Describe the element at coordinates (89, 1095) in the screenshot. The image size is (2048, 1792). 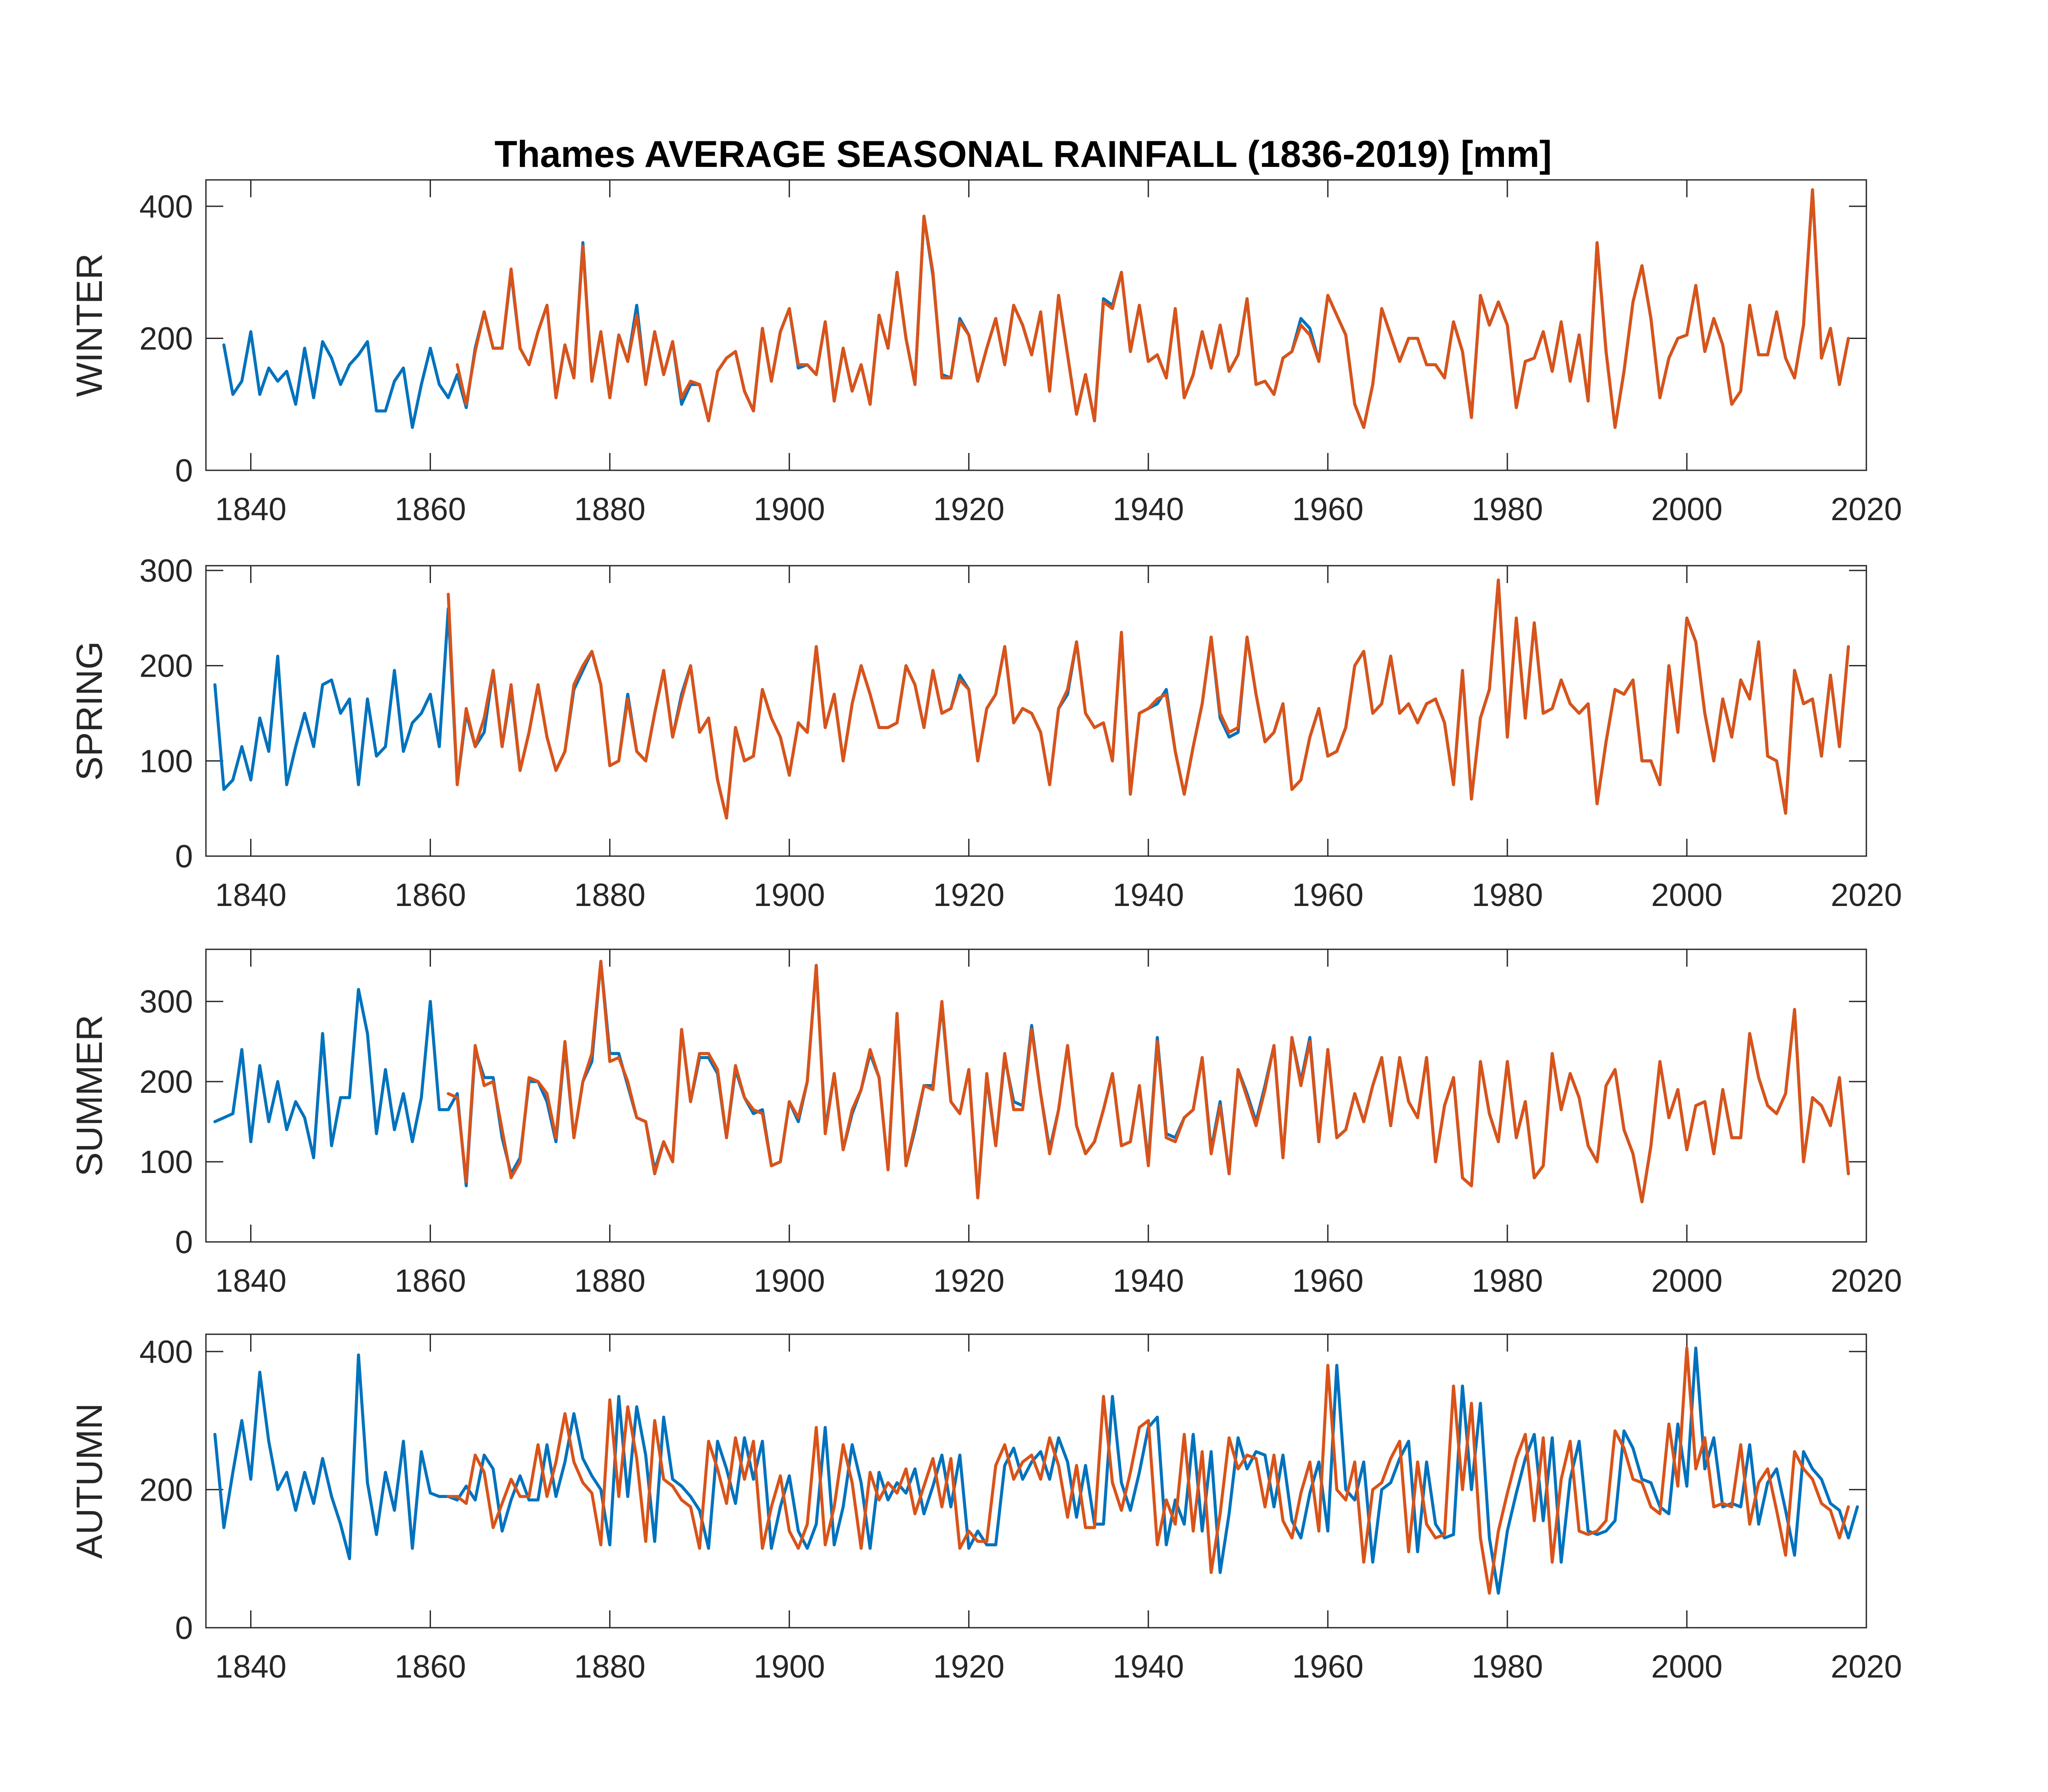
I see `y-axis-label: SUMMER` at that location.